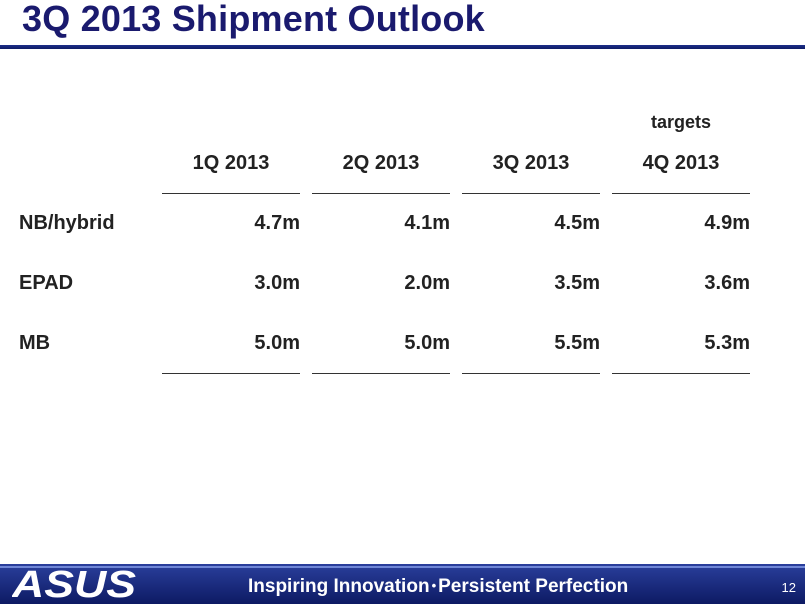 Image resolution: width=805 pixels, height=604 pixels. Describe the element at coordinates (427, 223) in the screenshot. I see `table-cell: 4.1m` at that location.